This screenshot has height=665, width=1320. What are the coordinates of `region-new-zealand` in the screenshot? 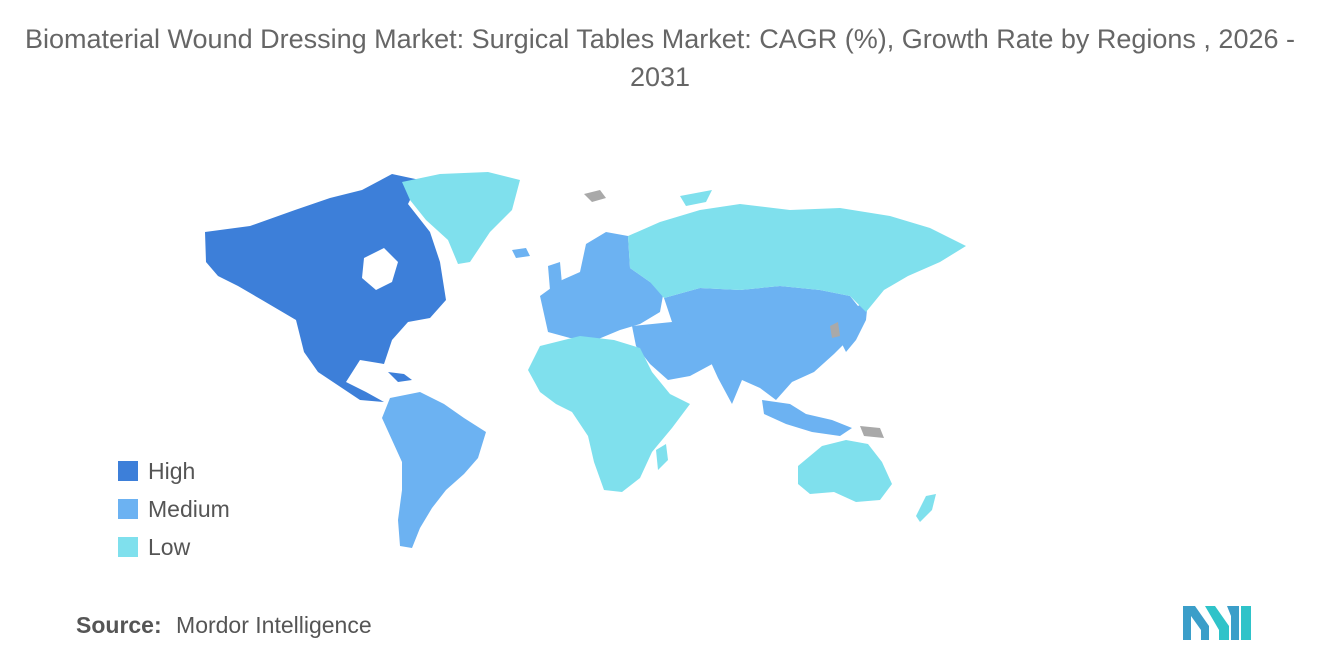 It's located at (926, 508).